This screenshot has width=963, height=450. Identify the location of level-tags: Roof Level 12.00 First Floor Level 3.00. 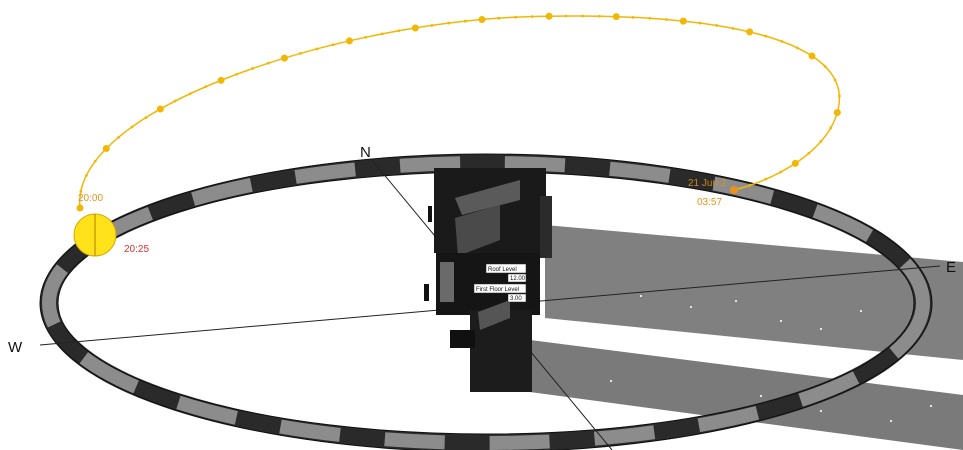
(500, 283).